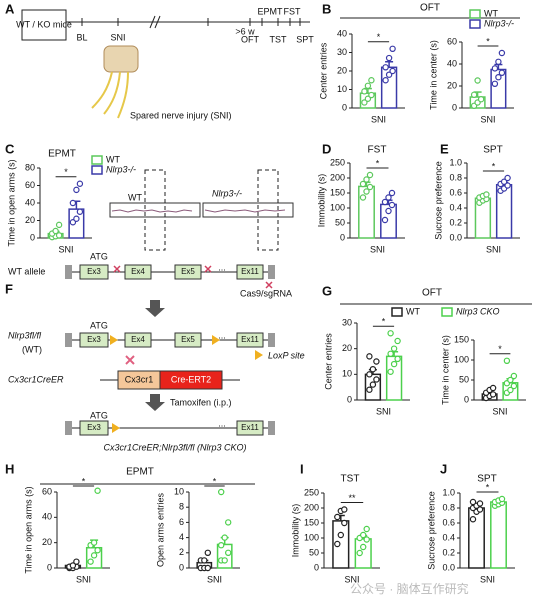 The width and height of the screenshot is (550, 610). What do you see at coordinates (25, 335) in the screenshot?
I see `row-label: Nlrp3fl/fl` at bounding box center [25, 335].